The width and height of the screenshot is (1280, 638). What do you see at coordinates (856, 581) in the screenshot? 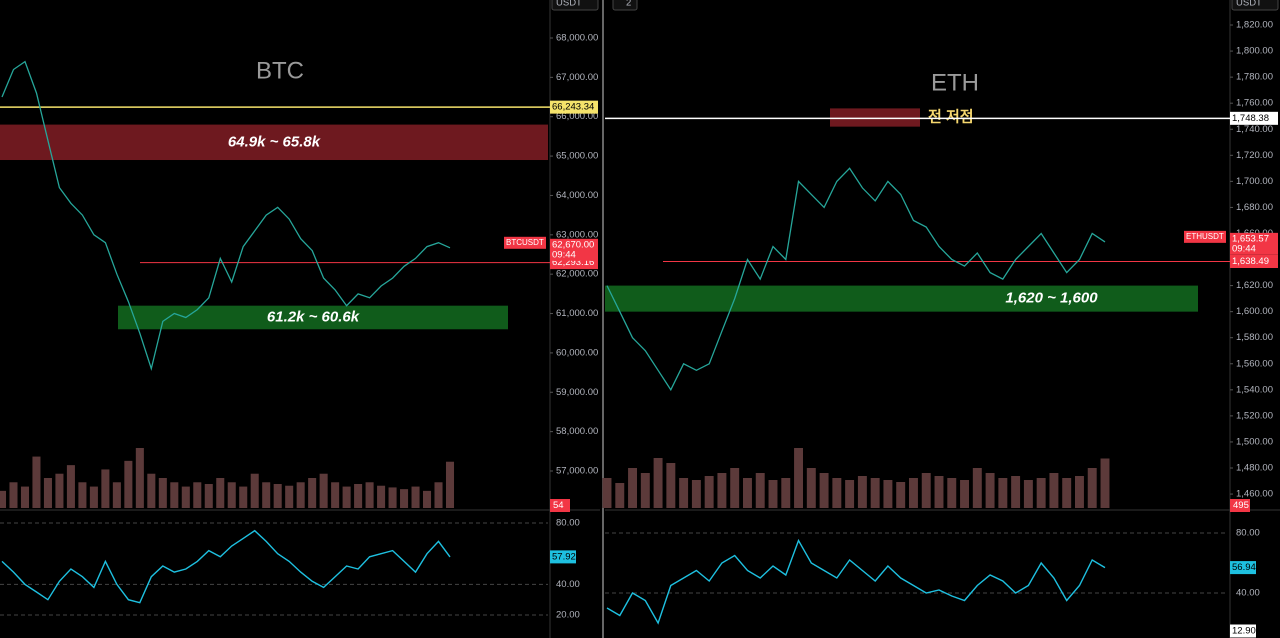
I see `rsi-line` at bounding box center [856, 581].